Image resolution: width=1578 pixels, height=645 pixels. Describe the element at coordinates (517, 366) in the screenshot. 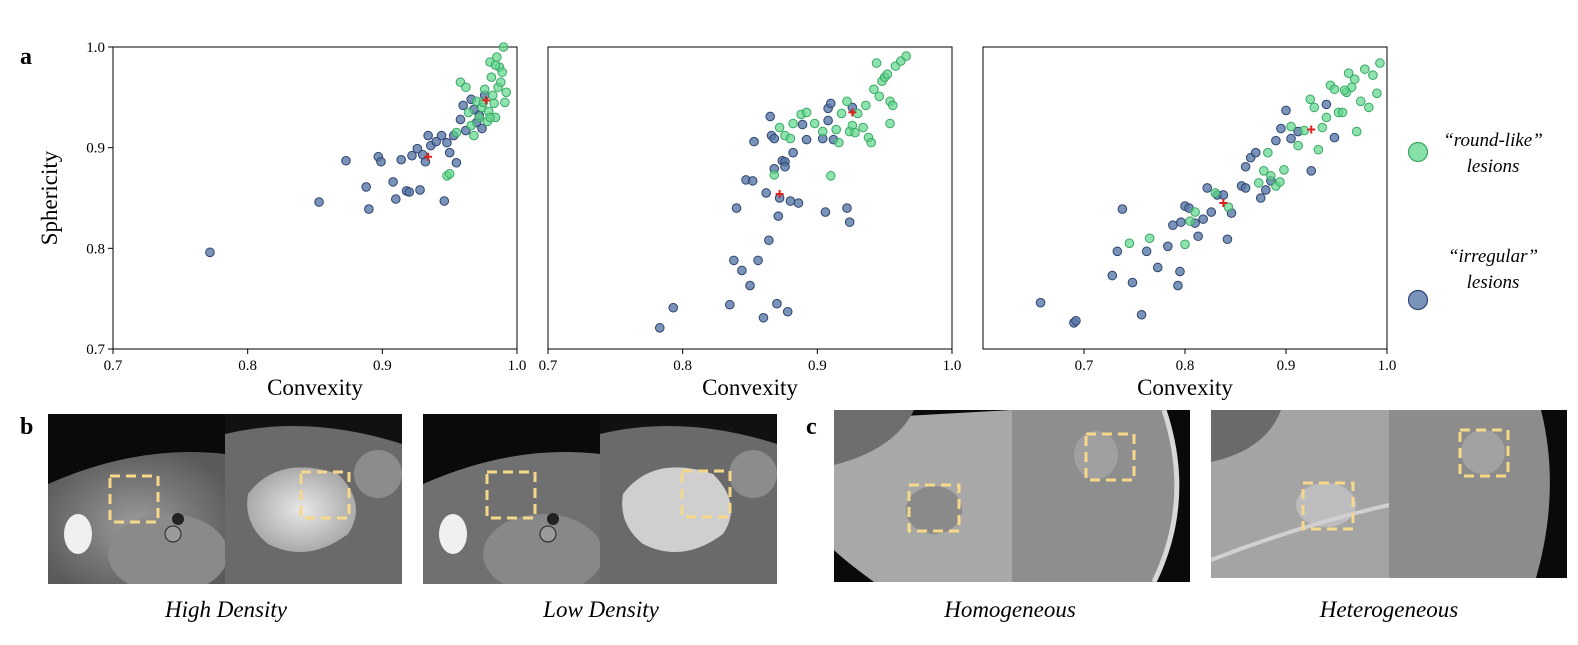

I see `x-tick-label: 1.0` at that location.